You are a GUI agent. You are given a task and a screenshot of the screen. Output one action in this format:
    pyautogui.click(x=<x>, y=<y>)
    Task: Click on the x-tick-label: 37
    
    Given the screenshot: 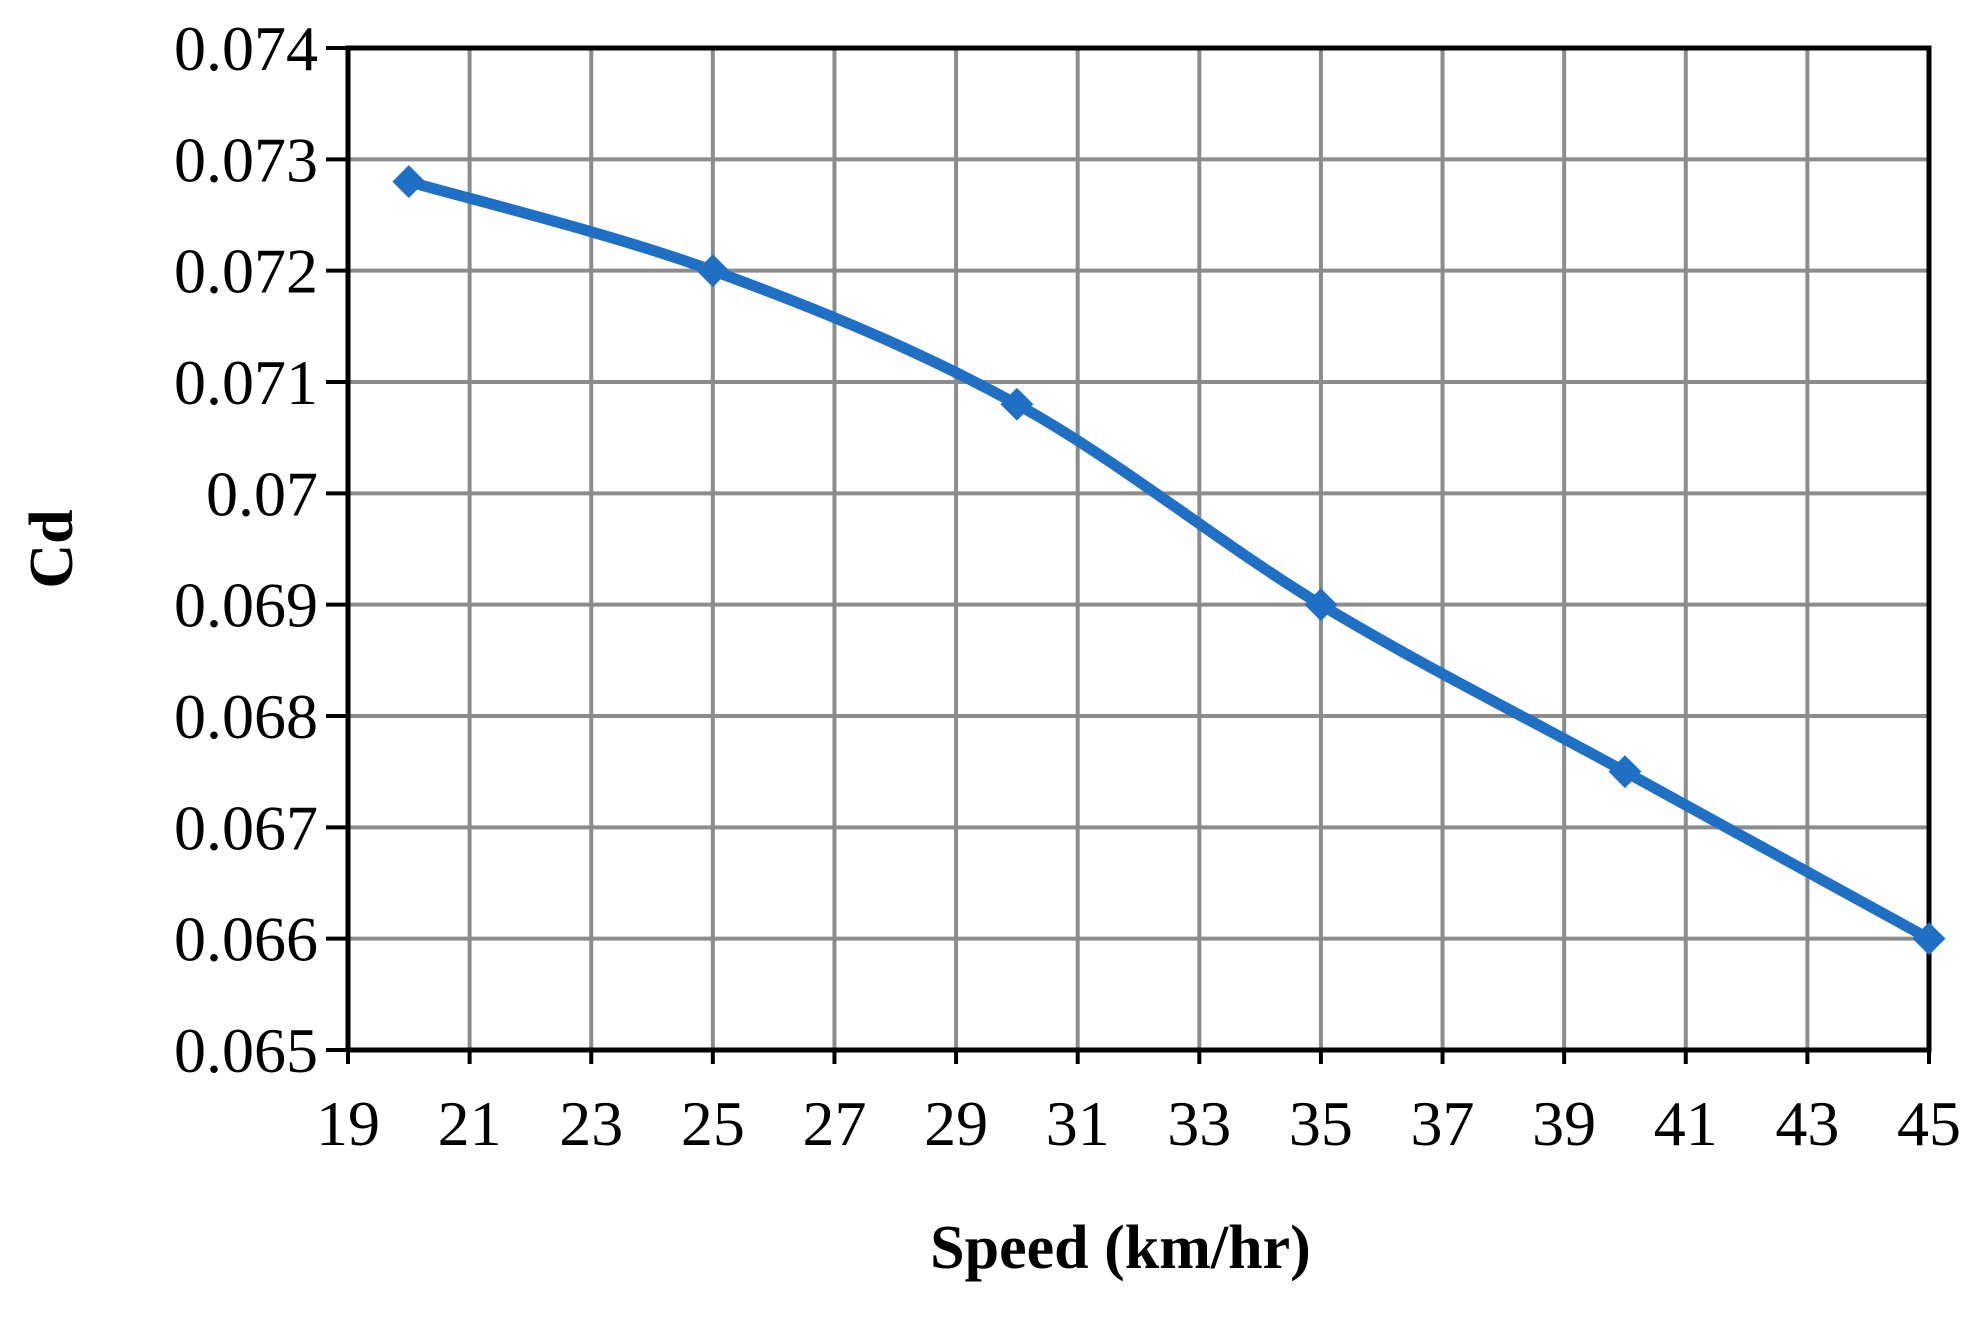 What is the action you would take?
    pyautogui.click(x=1443, y=1123)
    